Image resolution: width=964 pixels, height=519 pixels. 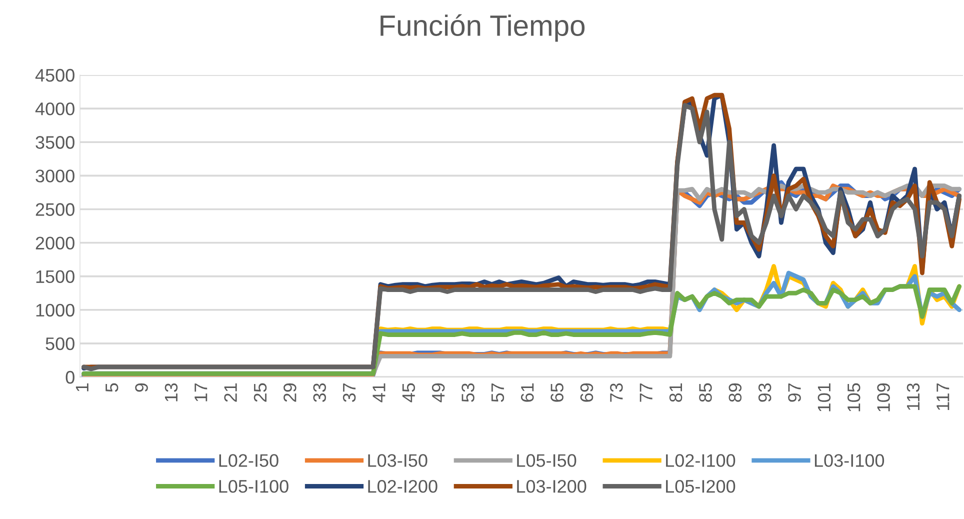 I want to click on y-tick-label: 4500, so click(x=54, y=75).